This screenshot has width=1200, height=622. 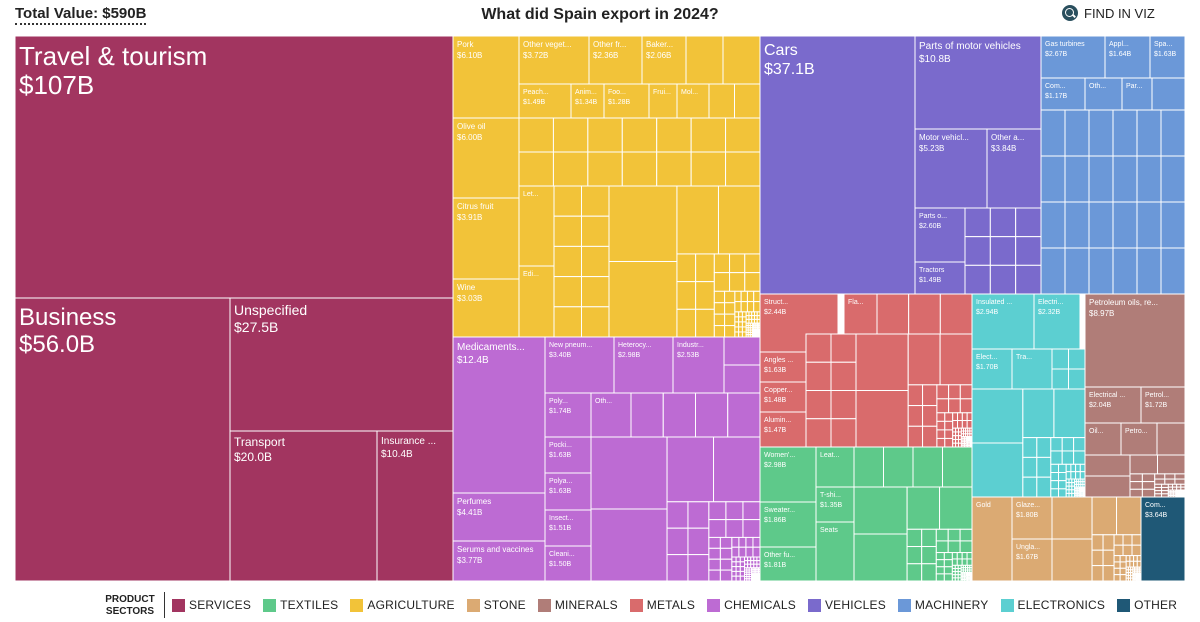 I want to click on legend-item-electronics: ELECTRONICS, so click(x=1053, y=605).